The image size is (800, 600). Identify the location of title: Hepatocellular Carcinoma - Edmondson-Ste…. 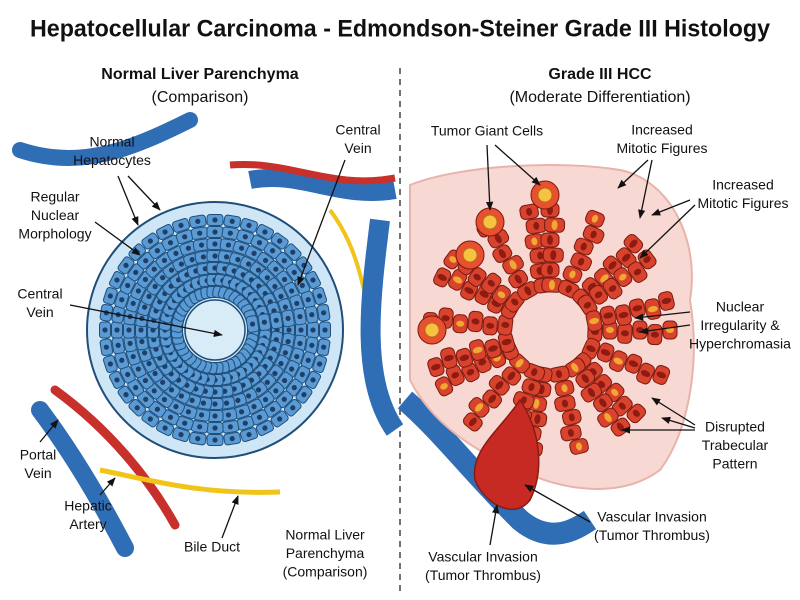
(400, 28).